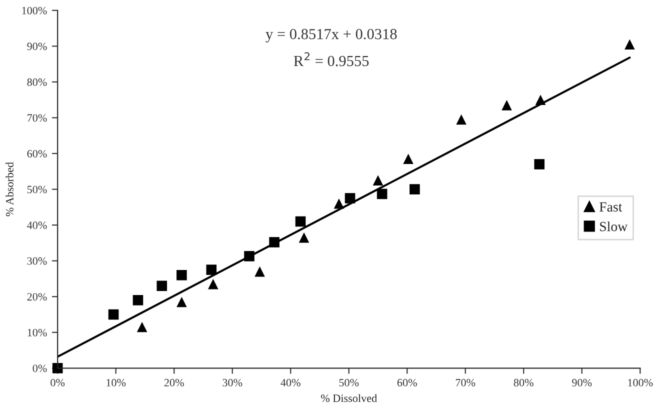 The image size is (662, 416). I want to click on x-tick-label: 20%, so click(174, 382).